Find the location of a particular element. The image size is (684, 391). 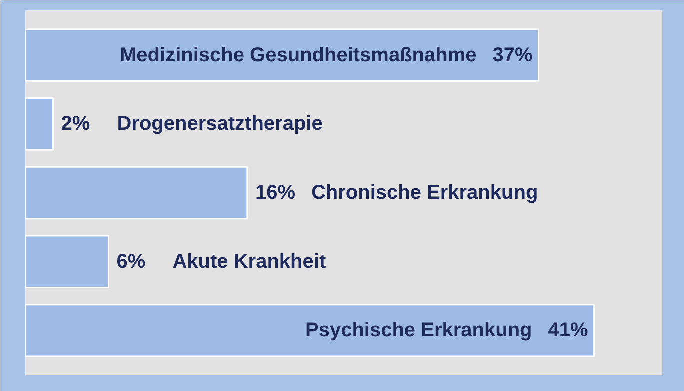

y-tick-label: Chronische Erkrankung is located at coordinates (424, 193).